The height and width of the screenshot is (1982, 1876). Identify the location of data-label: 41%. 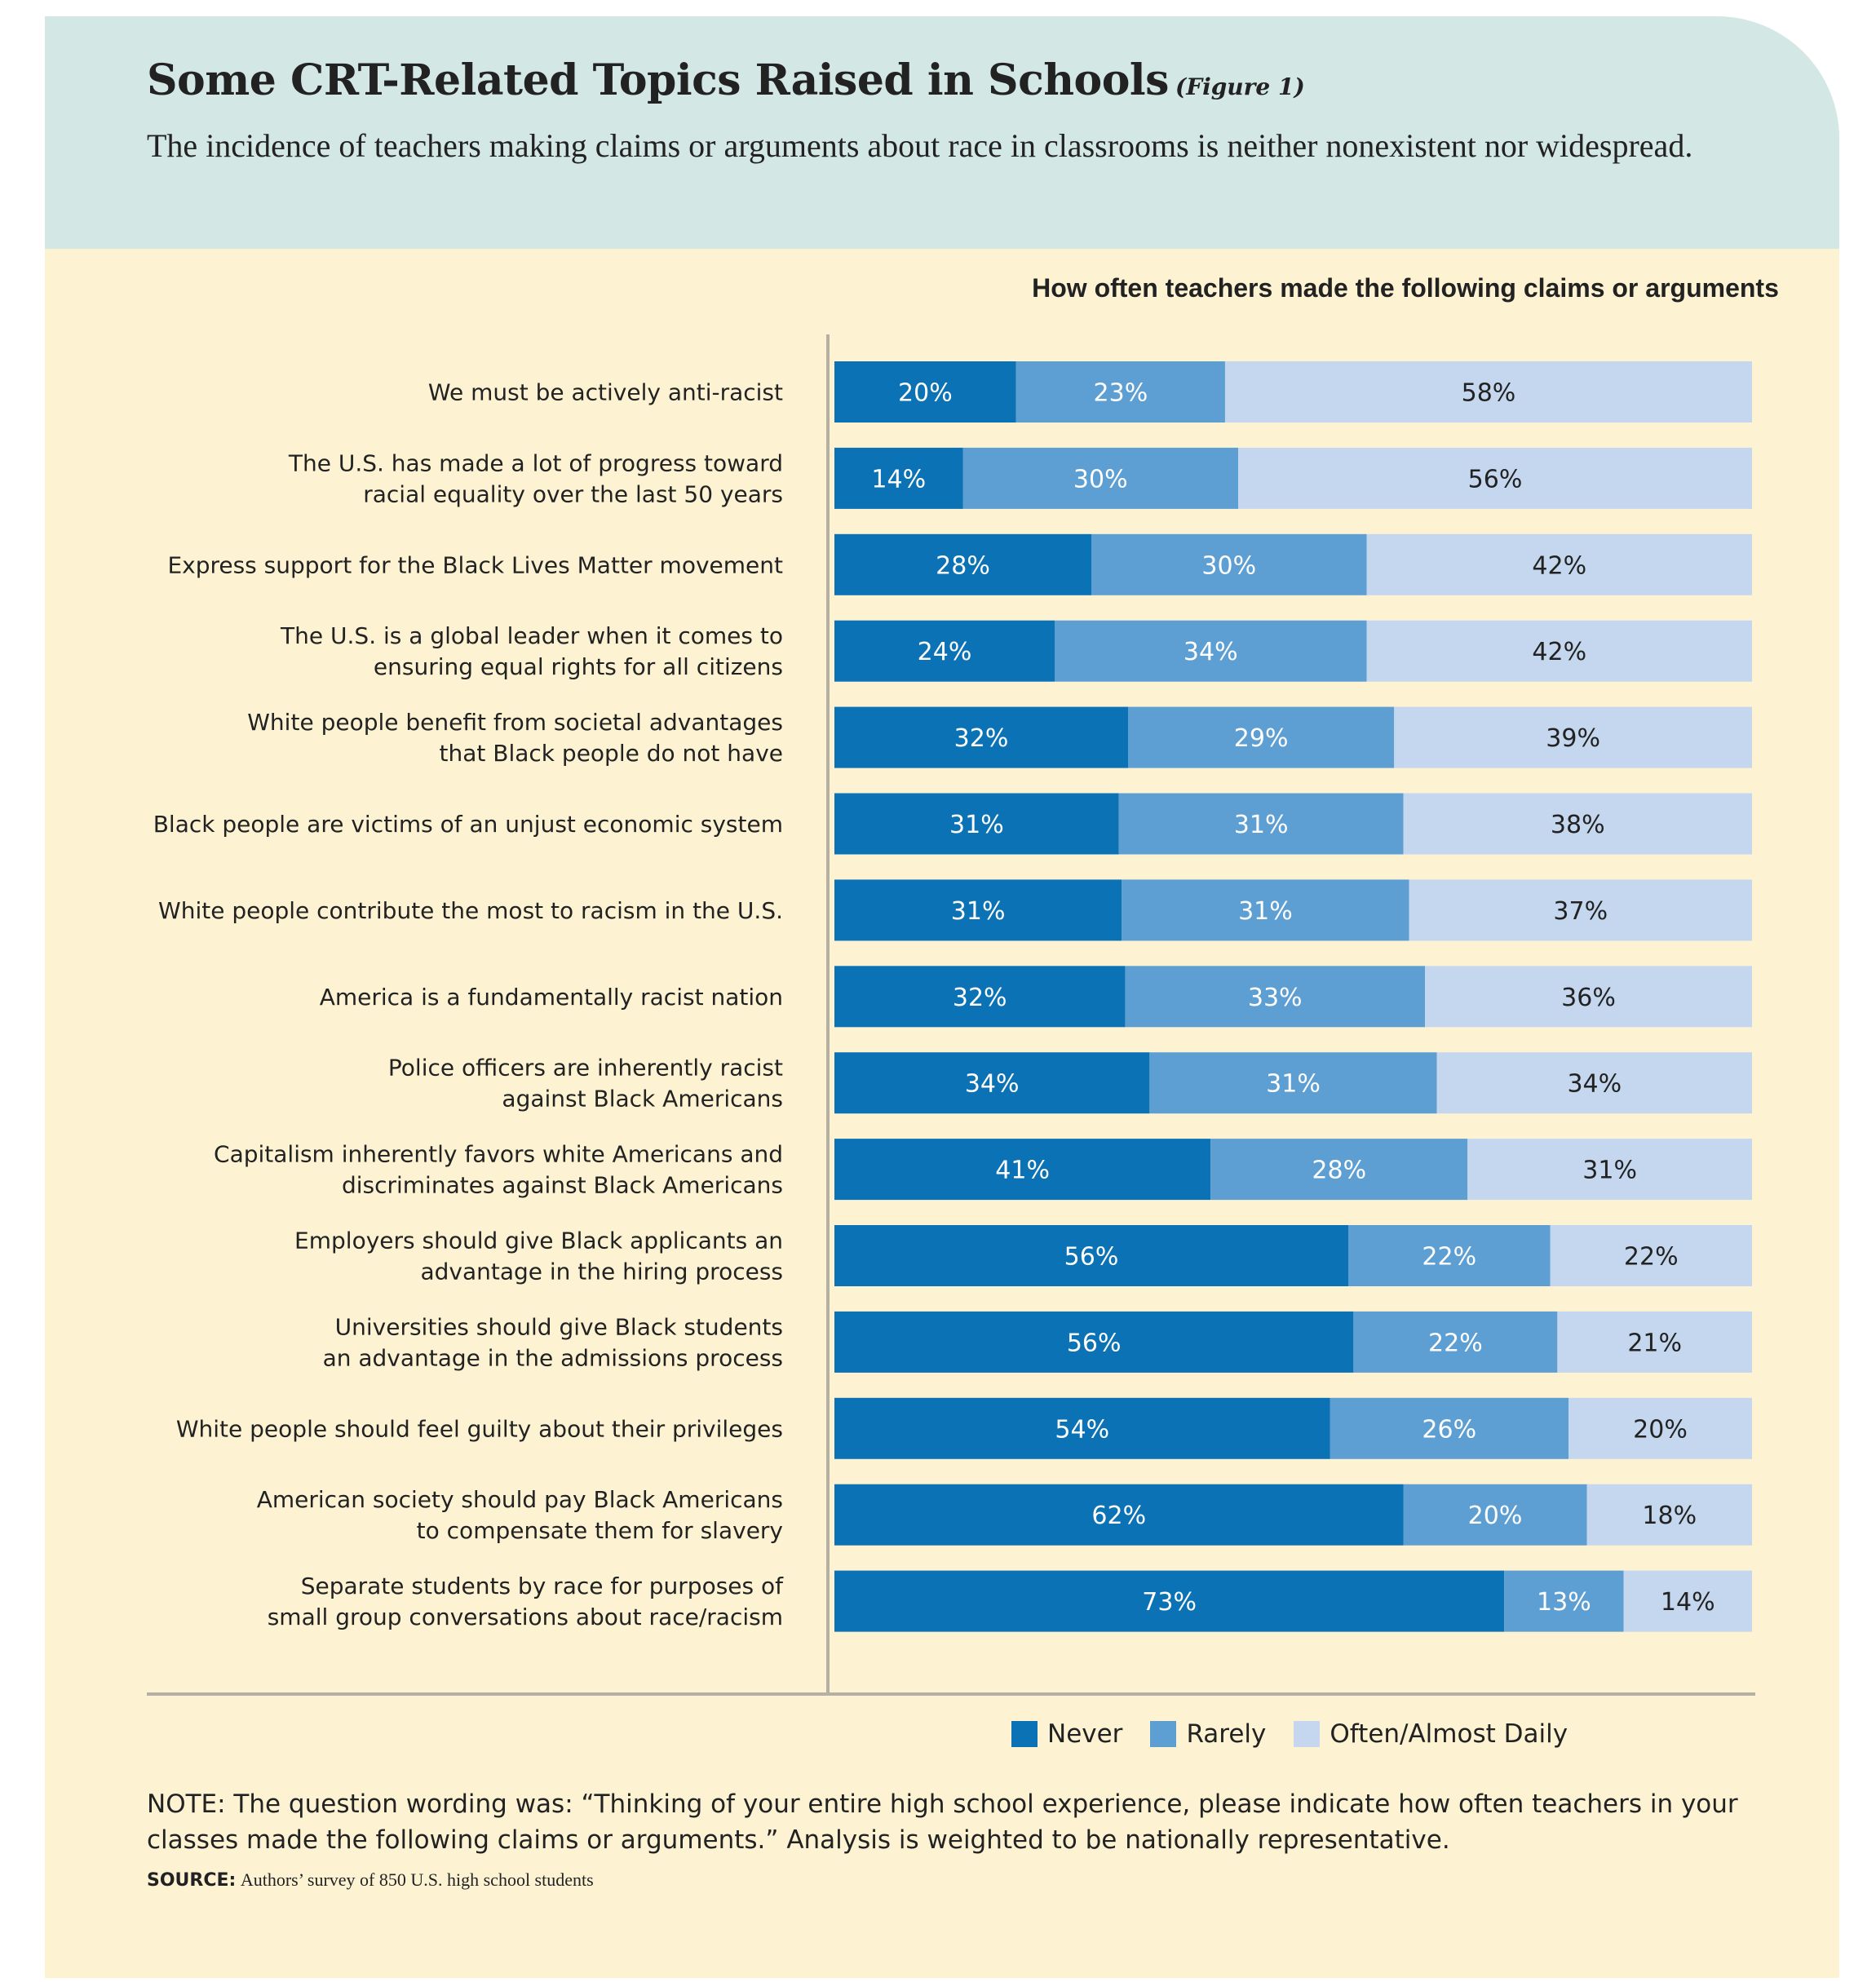
(1022, 1171).